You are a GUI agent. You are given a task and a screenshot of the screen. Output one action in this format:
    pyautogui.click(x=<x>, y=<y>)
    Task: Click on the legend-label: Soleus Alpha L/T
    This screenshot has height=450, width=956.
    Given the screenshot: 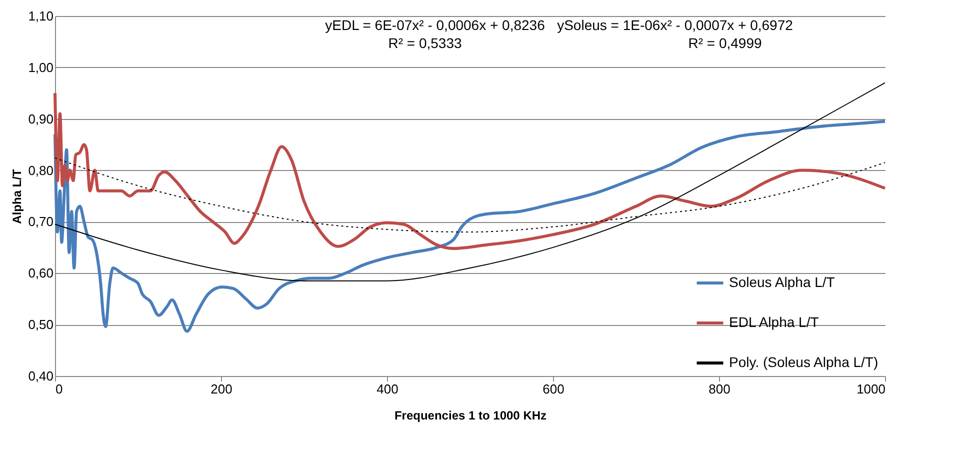 What is the action you would take?
    pyautogui.click(x=782, y=282)
    